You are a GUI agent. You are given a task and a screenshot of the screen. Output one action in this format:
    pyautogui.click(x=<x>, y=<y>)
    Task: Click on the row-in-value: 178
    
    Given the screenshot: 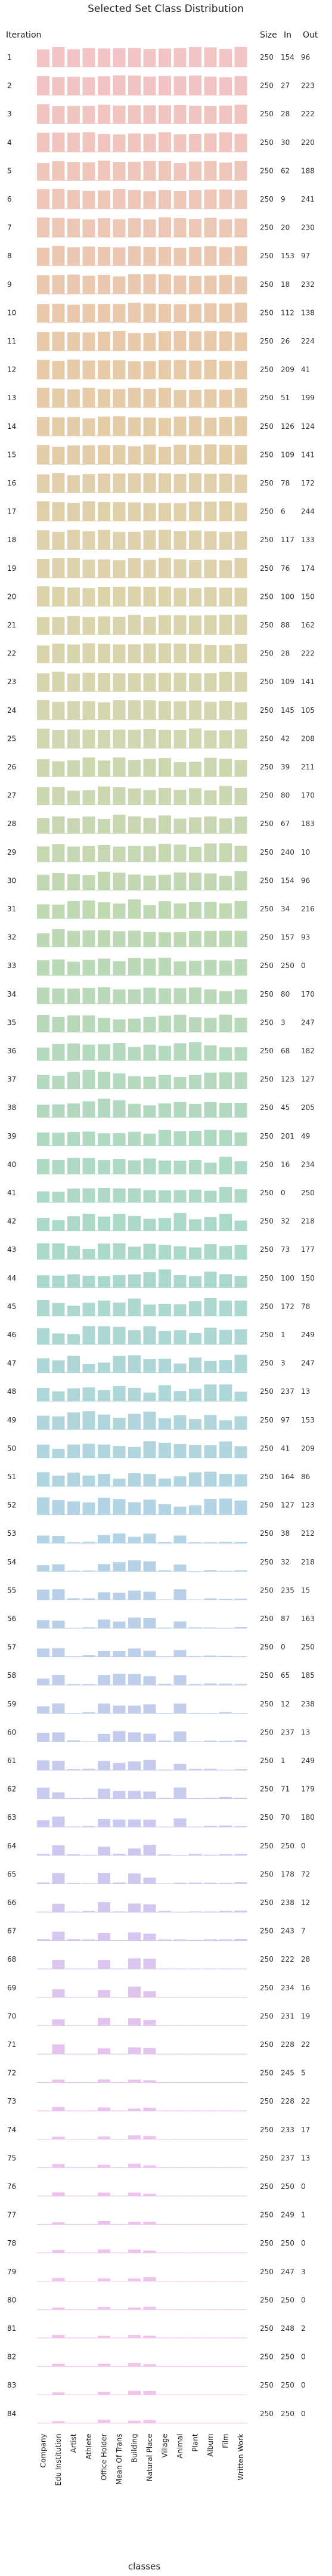 What is the action you would take?
    pyautogui.click(x=287, y=1874)
    